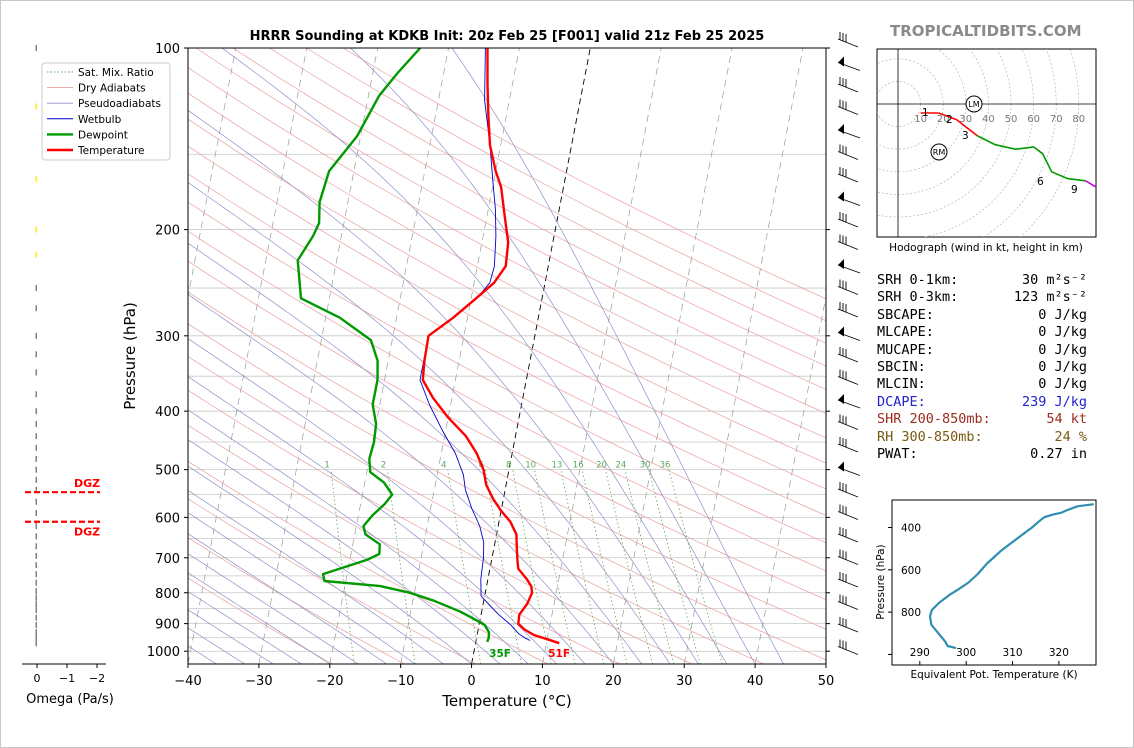 The image size is (1134, 748). I want to click on x-tick-label: 0, so click(471, 681).